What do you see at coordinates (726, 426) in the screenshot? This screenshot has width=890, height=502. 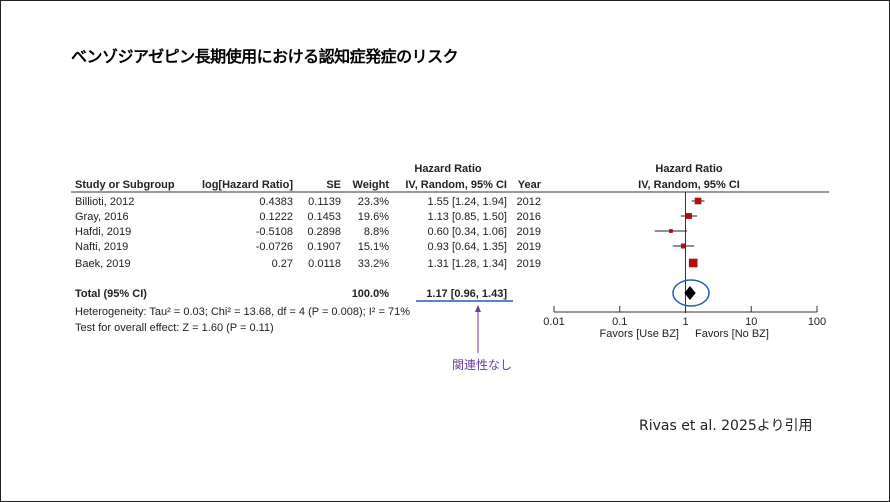 I see `citation: Rivas et al. 2025より引用` at bounding box center [726, 426].